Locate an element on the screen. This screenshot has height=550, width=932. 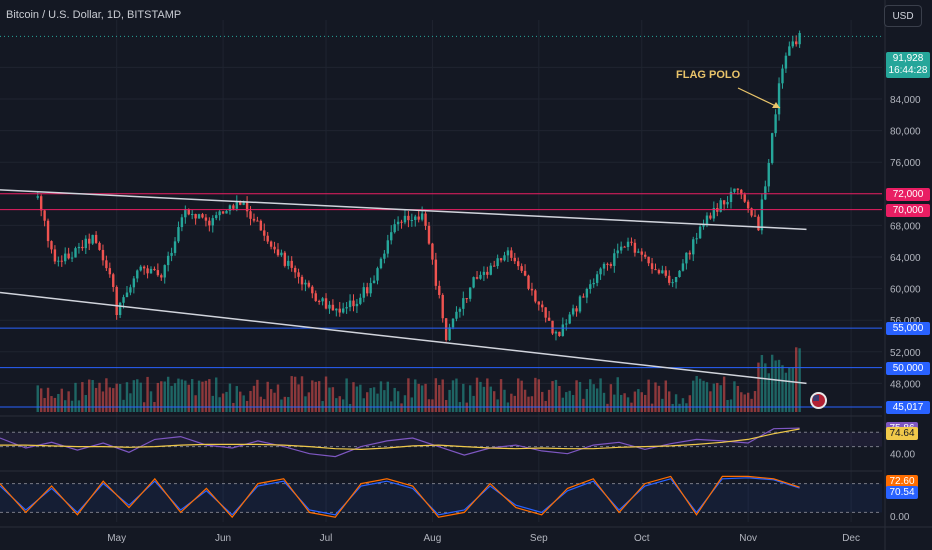
us-flag-icon is located at coordinates (818, 400).